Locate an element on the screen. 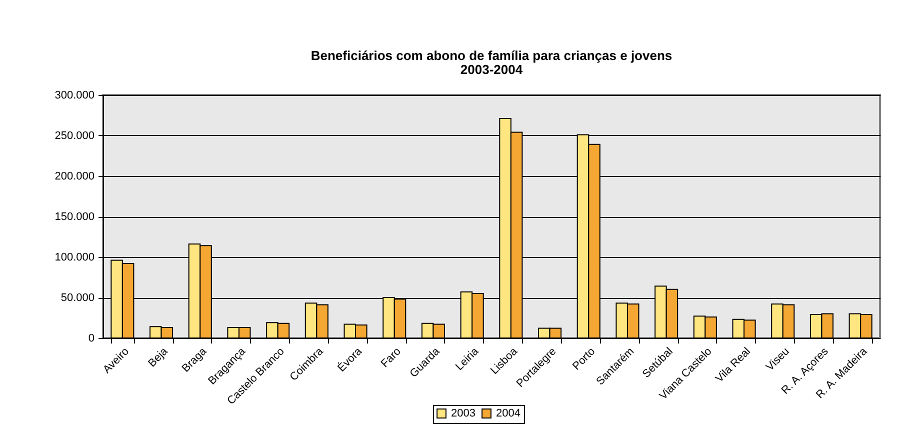 Image resolution: width=906 pixels, height=440 pixels. x-tick-label: Beja is located at coordinates (158, 357).